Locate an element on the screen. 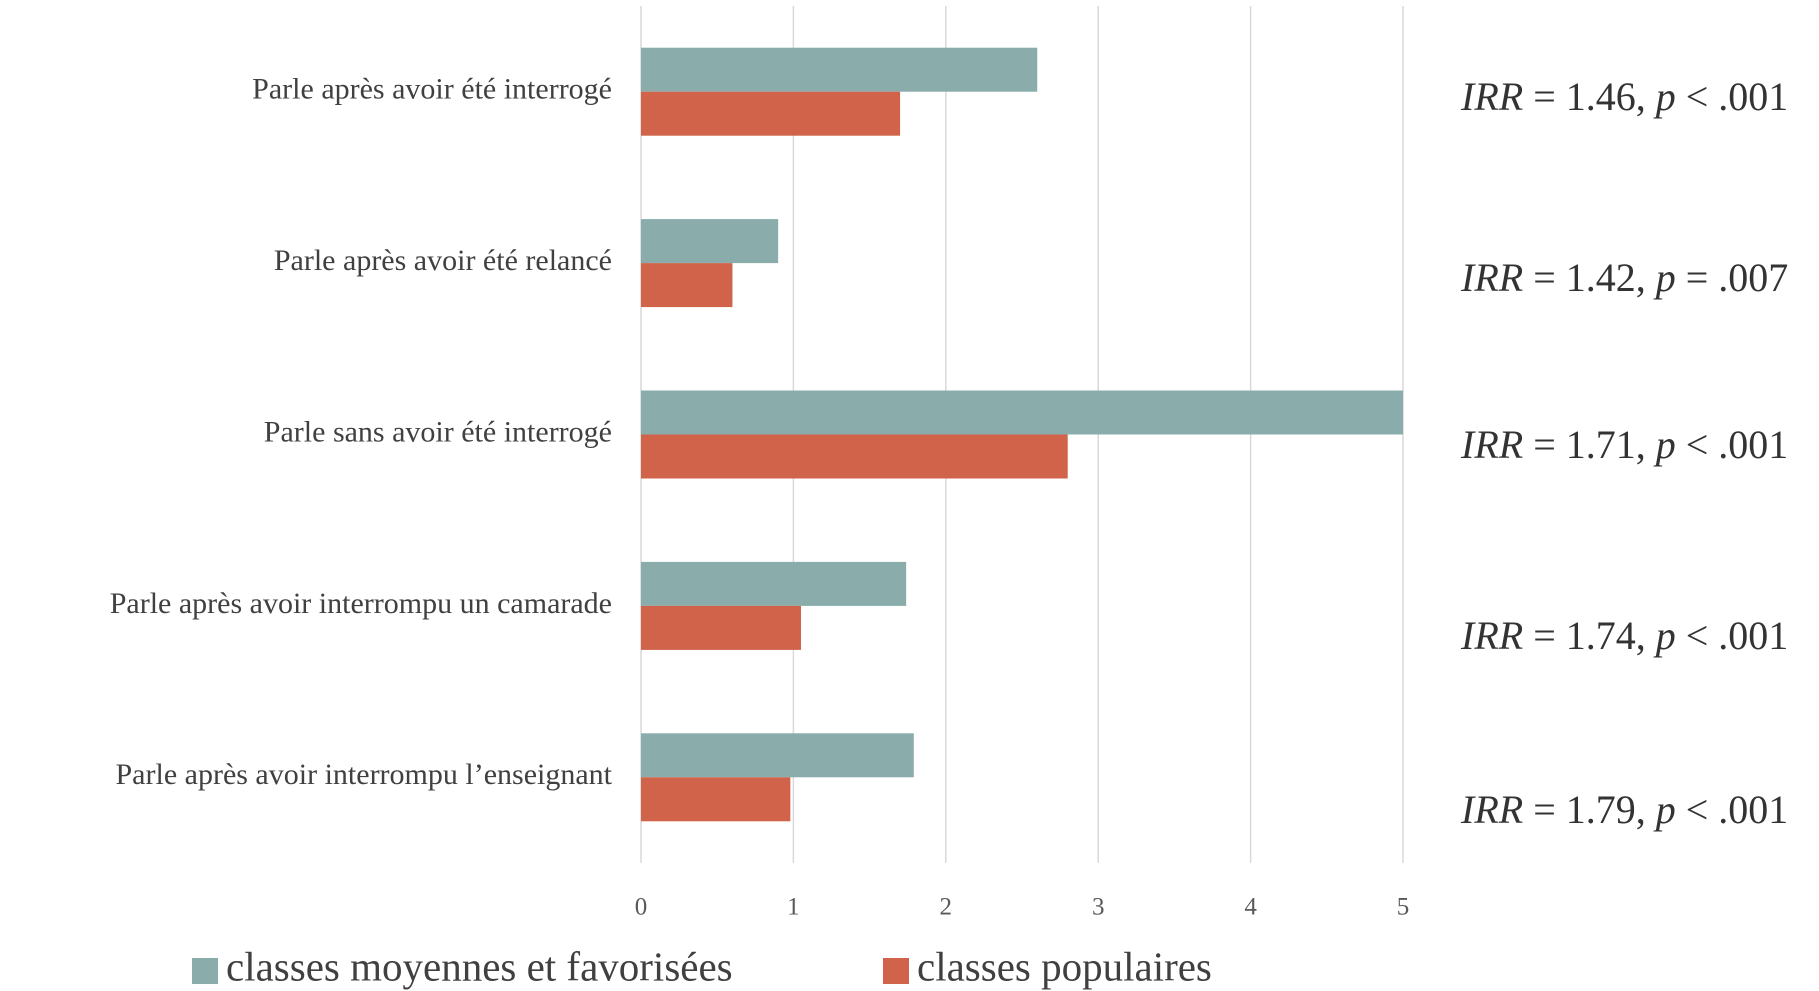 The image size is (1819, 991). annotation-part: = .007 is located at coordinates (1732, 277).